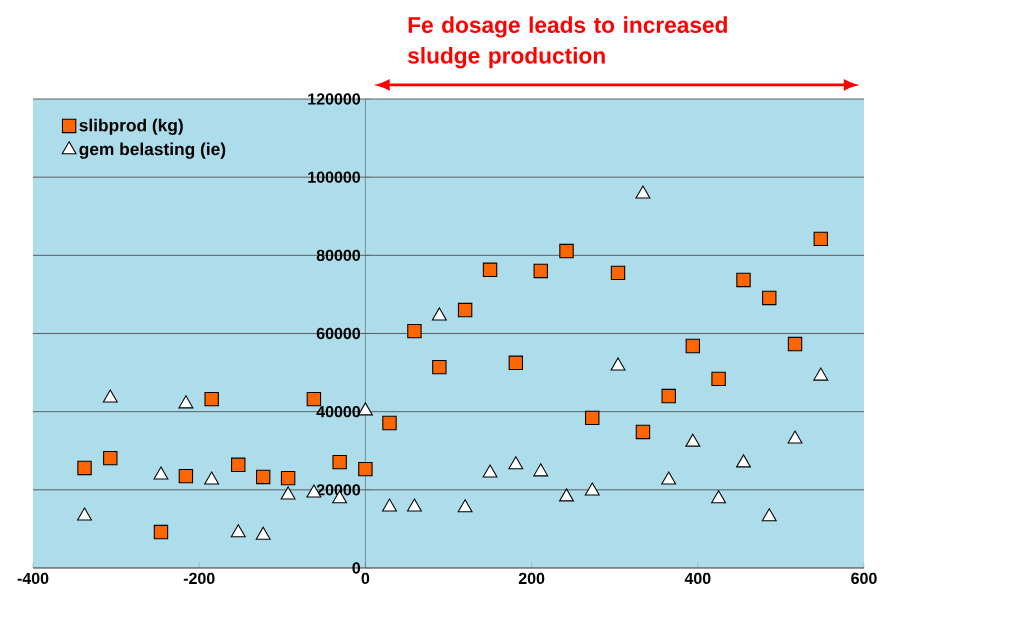 The width and height of the screenshot is (1035, 644). Describe the element at coordinates (33, 578) in the screenshot. I see `x-tick-label: -400` at that location.